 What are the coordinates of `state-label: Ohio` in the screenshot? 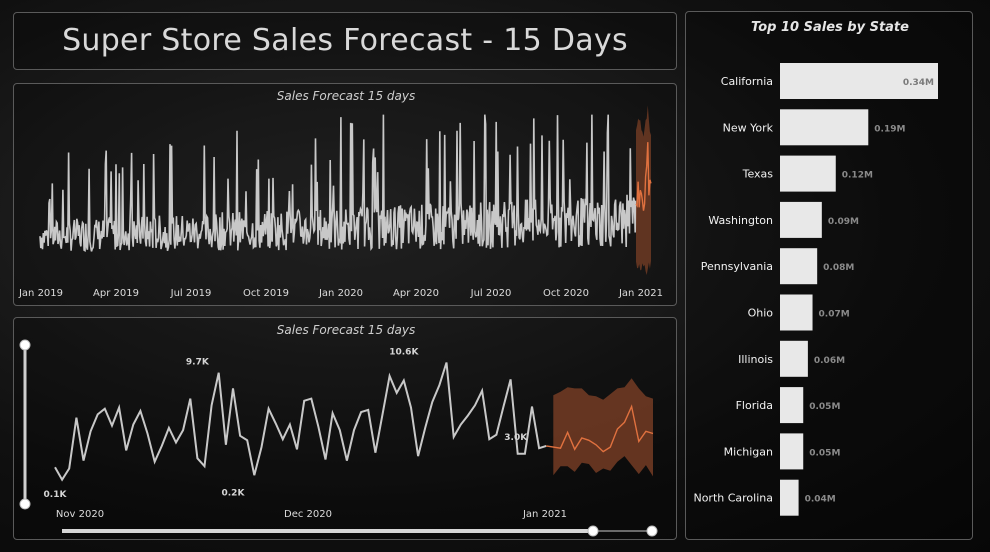 It's located at (761, 313).